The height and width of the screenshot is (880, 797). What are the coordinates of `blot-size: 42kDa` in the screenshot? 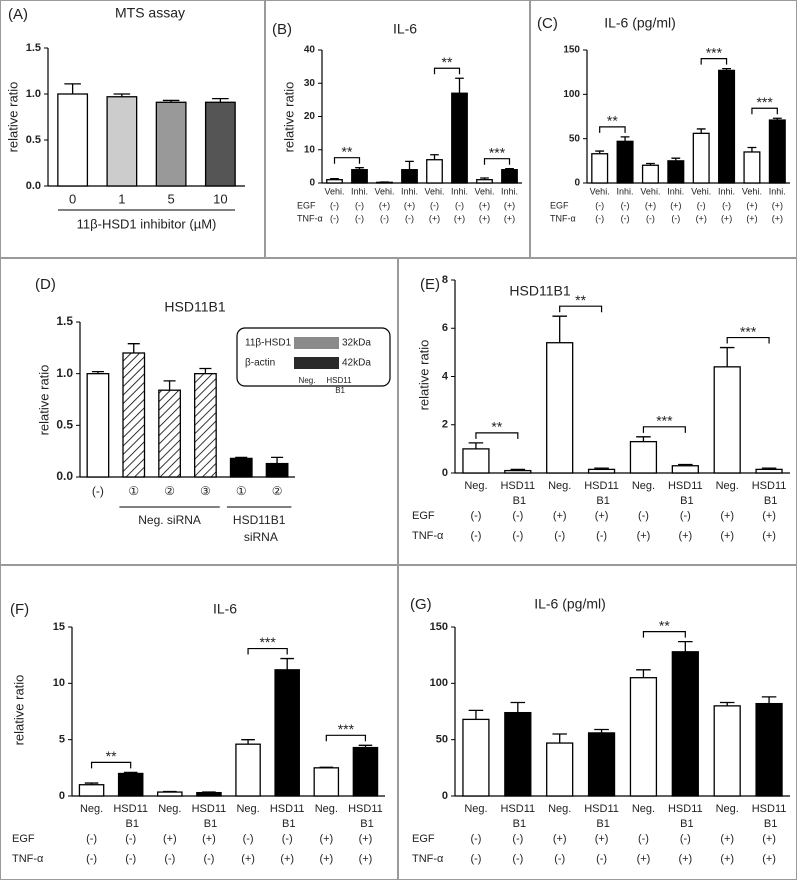 It's located at (356, 363).